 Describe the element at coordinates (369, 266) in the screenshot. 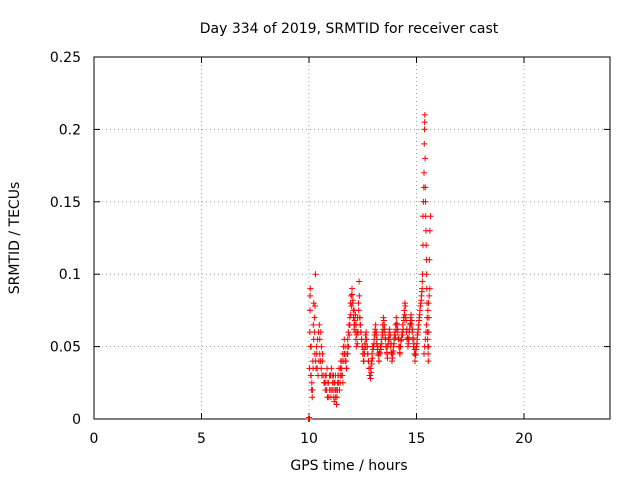

I see `data-points` at that location.